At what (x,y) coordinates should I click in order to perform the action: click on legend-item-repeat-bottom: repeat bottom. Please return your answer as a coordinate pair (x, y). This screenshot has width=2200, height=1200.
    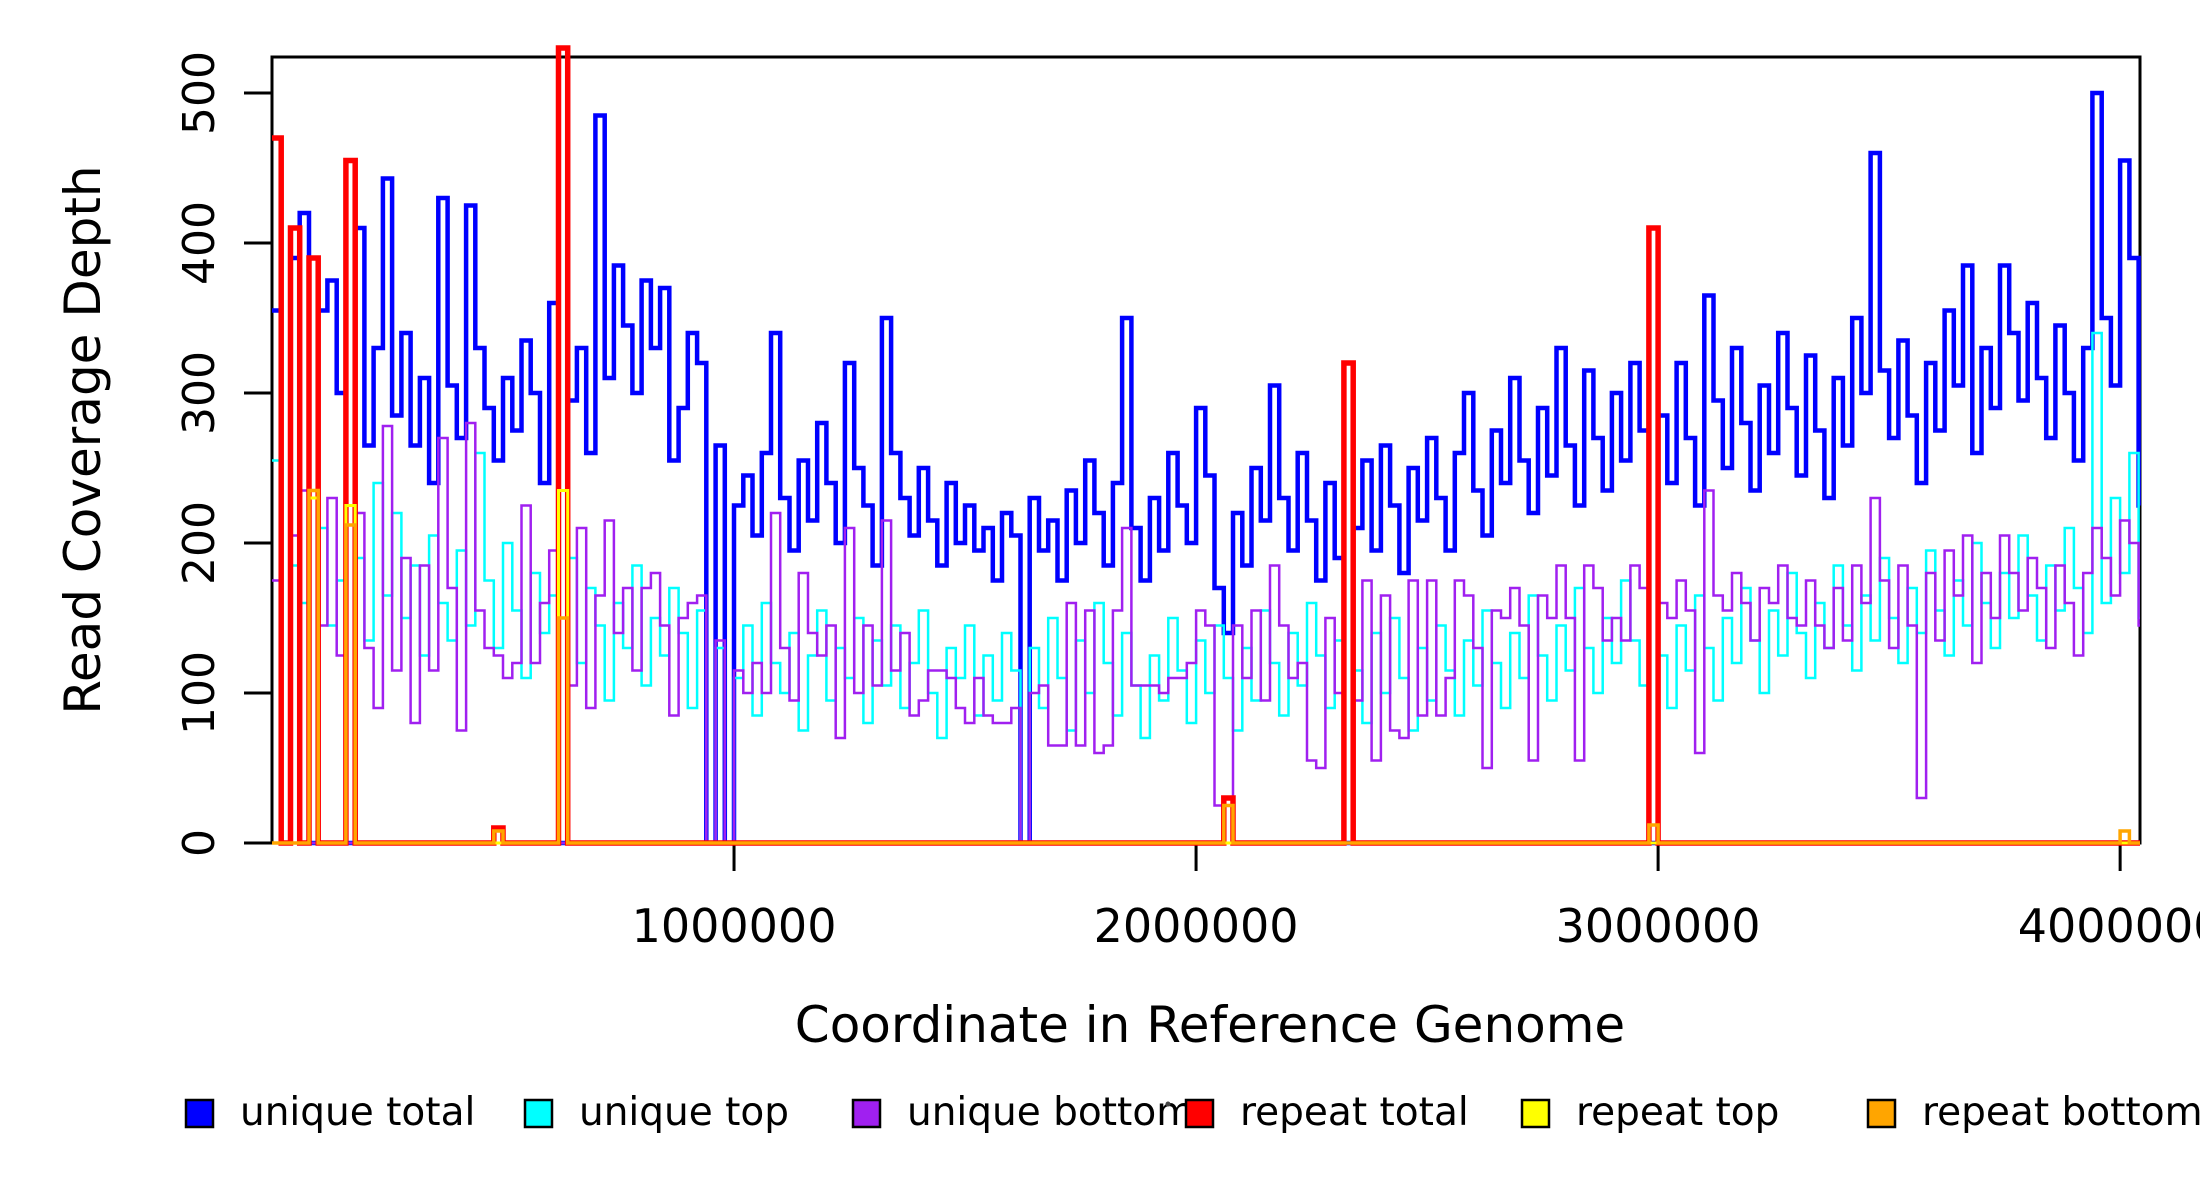
    Looking at the image, I should click on (2033, 1112).